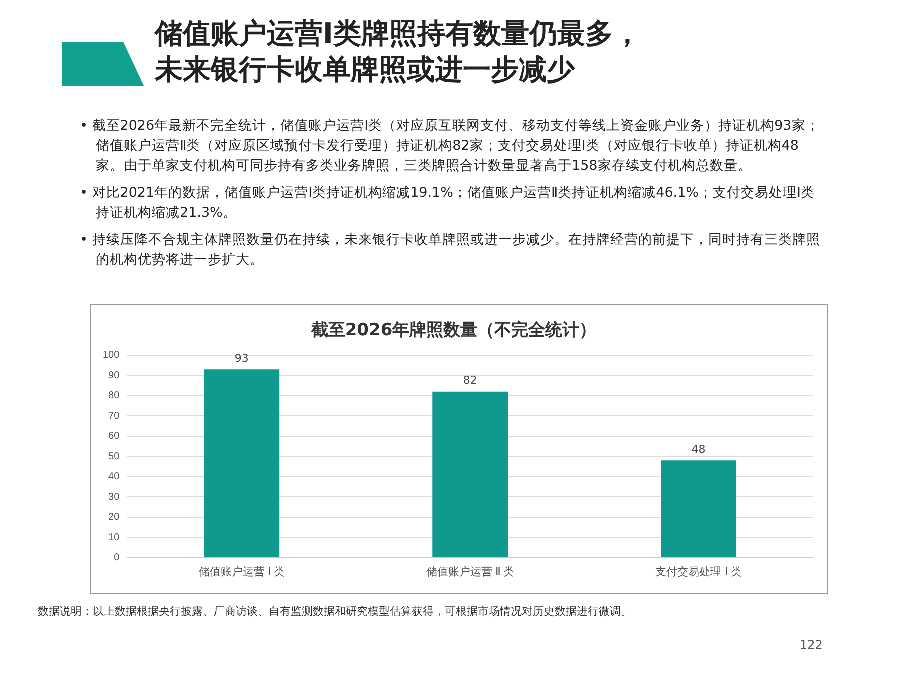  What do you see at coordinates (114, 436) in the screenshot?
I see `y-tick-label: 60` at bounding box center [114, 436].